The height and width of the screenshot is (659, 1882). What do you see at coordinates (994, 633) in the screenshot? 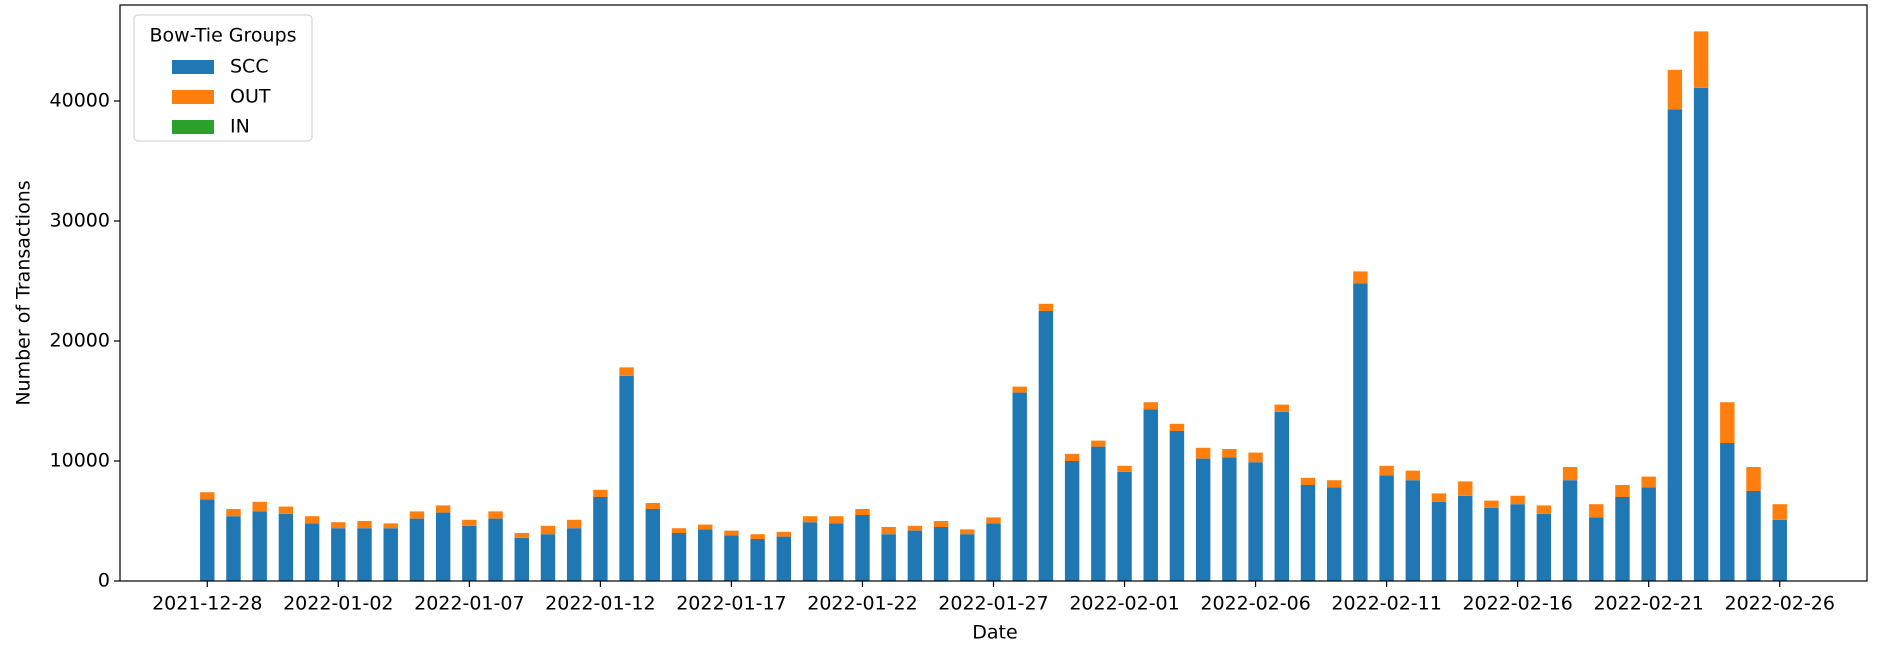
I see `x-axis-label: Date` at bounding box center [994, 633].